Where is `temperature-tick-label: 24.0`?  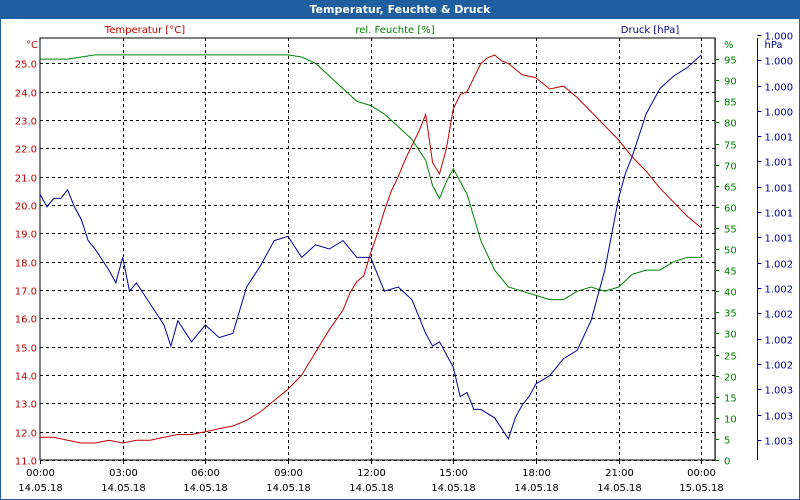
temperature-tick-label: 24.0 is located at coordinates (26, 94).